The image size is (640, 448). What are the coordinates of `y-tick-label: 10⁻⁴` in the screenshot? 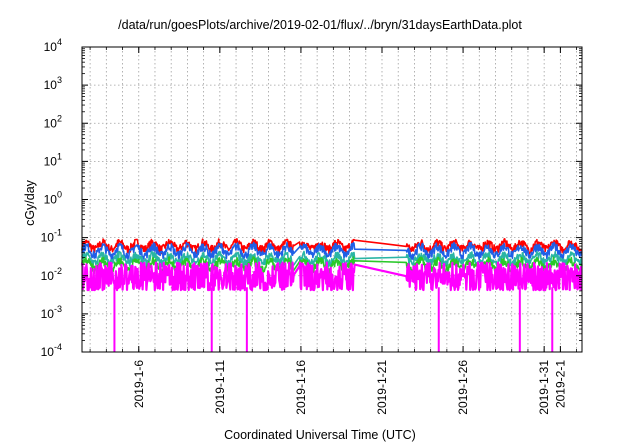 It's located at (51, 350).